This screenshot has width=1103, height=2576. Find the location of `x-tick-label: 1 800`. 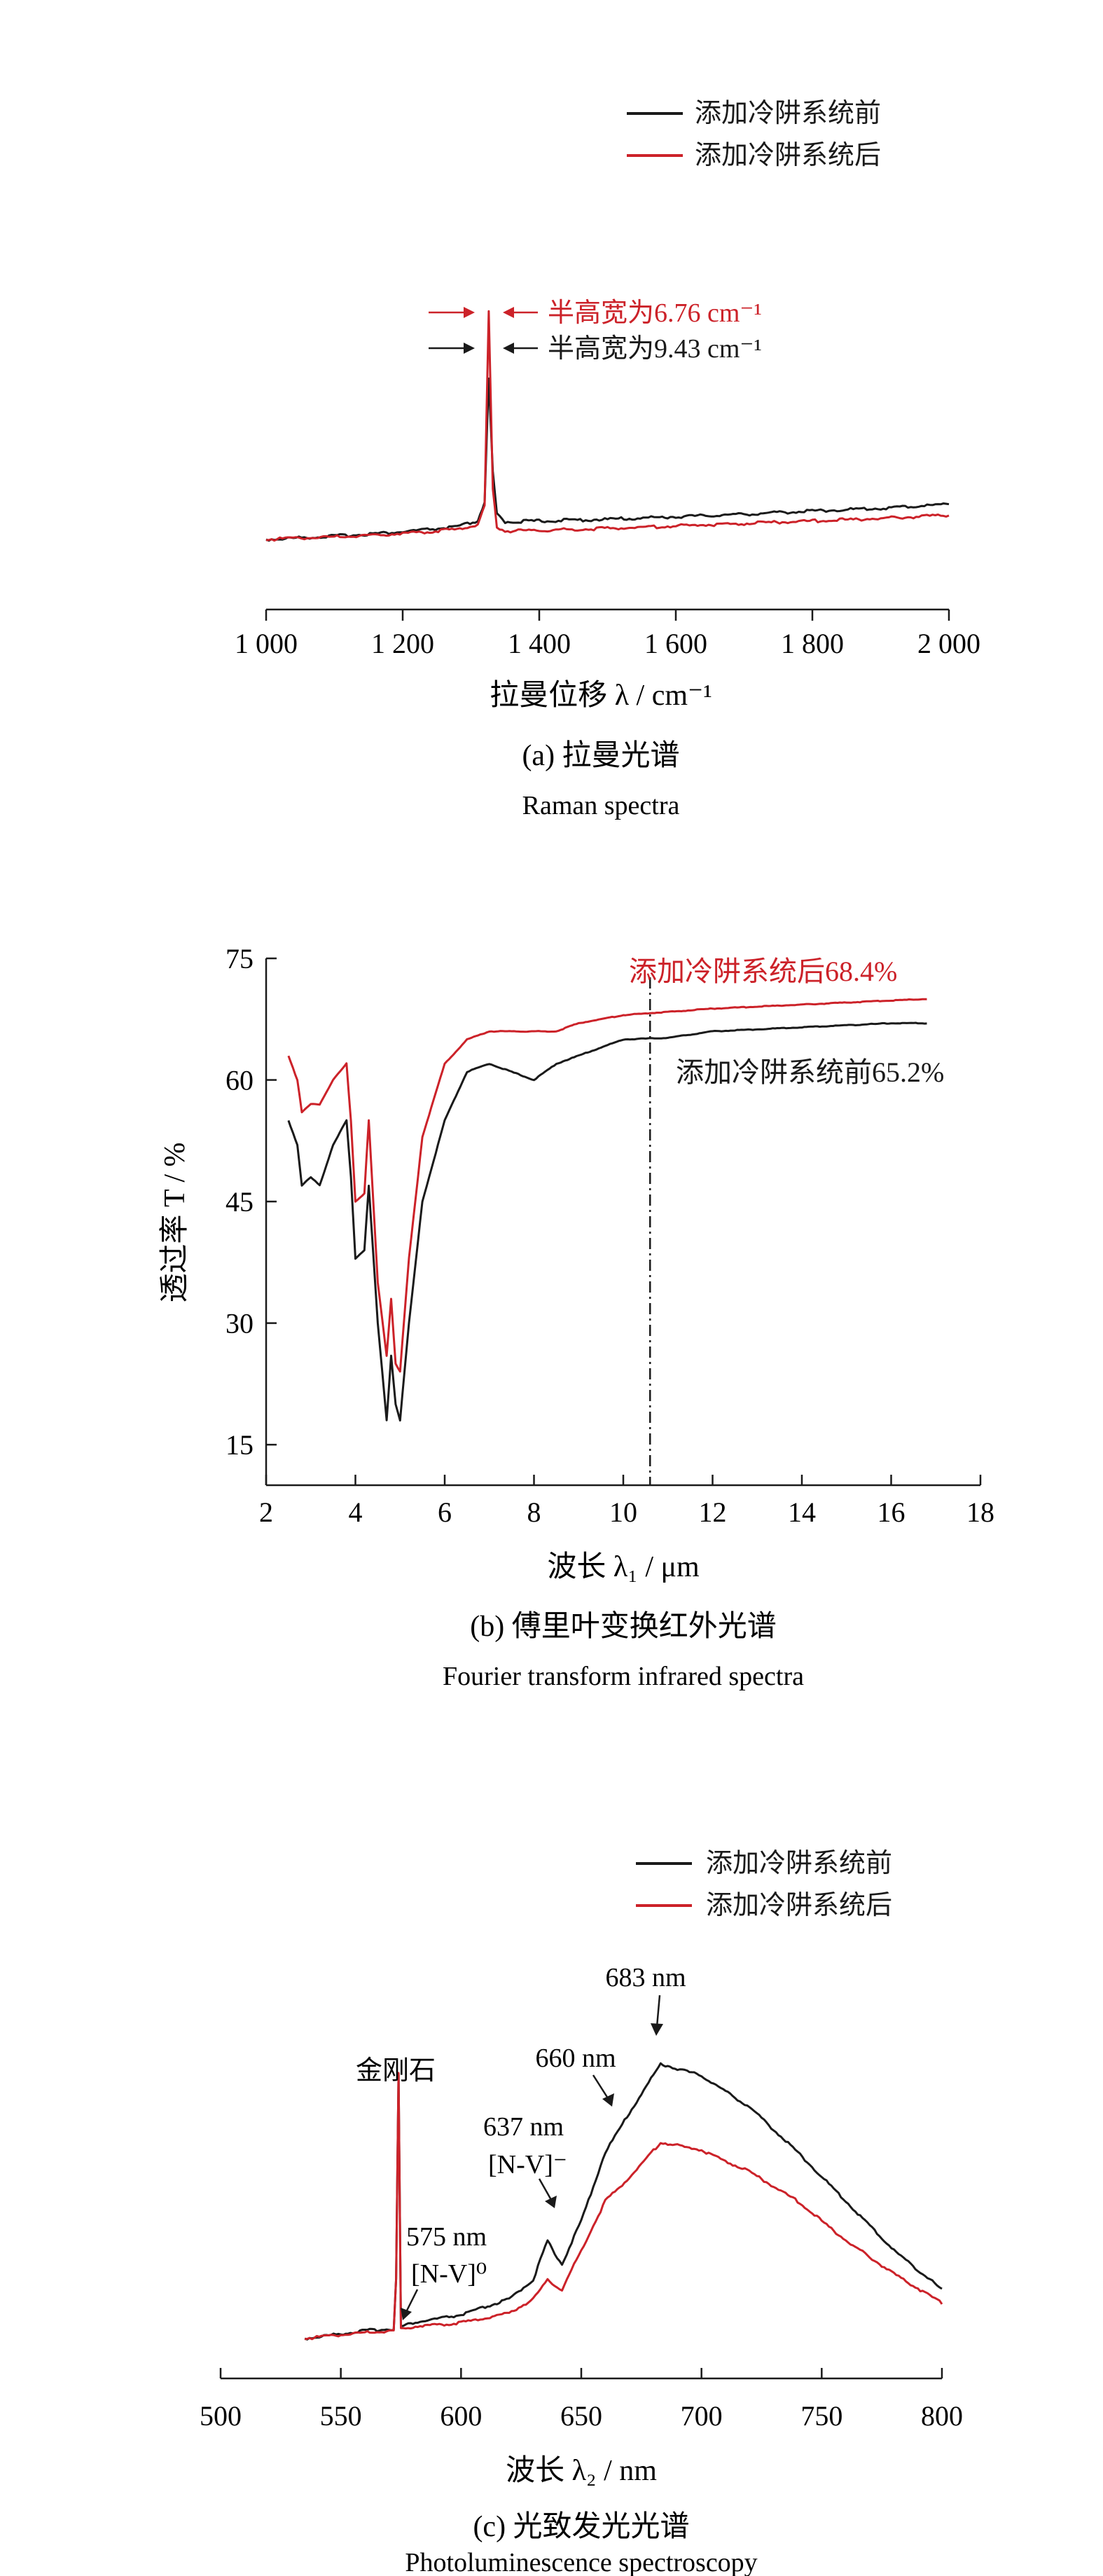

x-tick-label: 1 800 is located at coordinates (812, 643).